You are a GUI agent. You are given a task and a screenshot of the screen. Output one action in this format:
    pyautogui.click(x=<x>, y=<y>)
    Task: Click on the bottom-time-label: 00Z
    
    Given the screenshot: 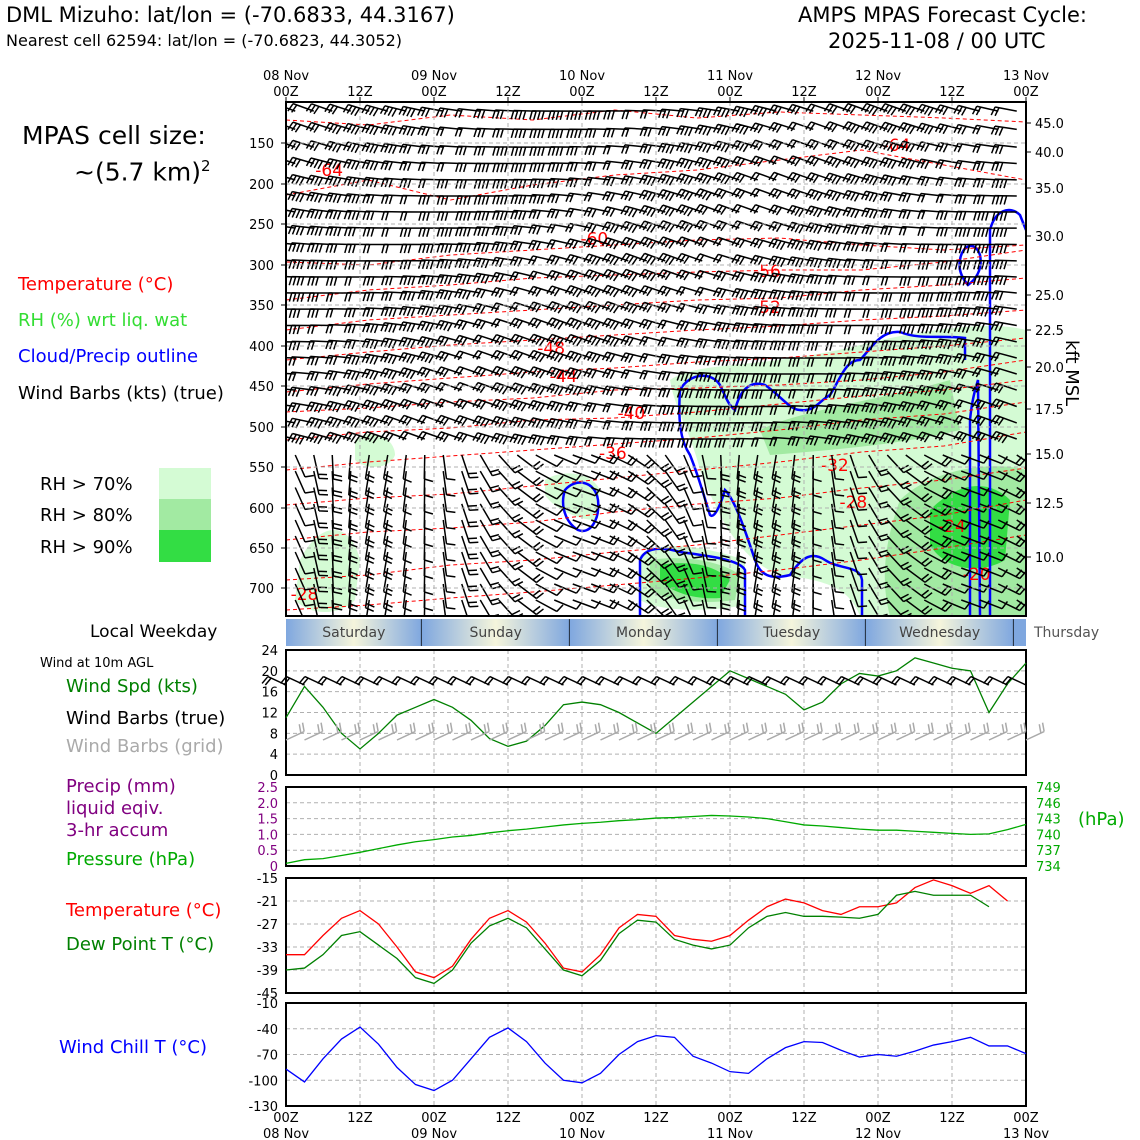 What is the action you would take?
    pyautogui.click(x=286, y=1118)
    